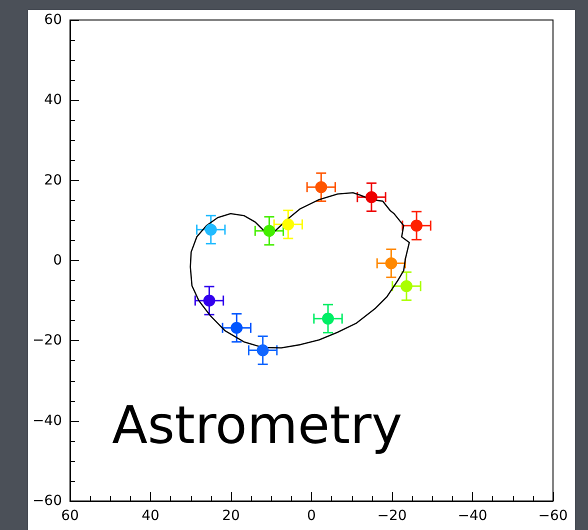 Image resolution: width=588 pixels, height=530 pixels. What do you see at coordinates (231, 516) in the screenshot?
I see `x-tick-label: 20` at bounding box center [231, 516].